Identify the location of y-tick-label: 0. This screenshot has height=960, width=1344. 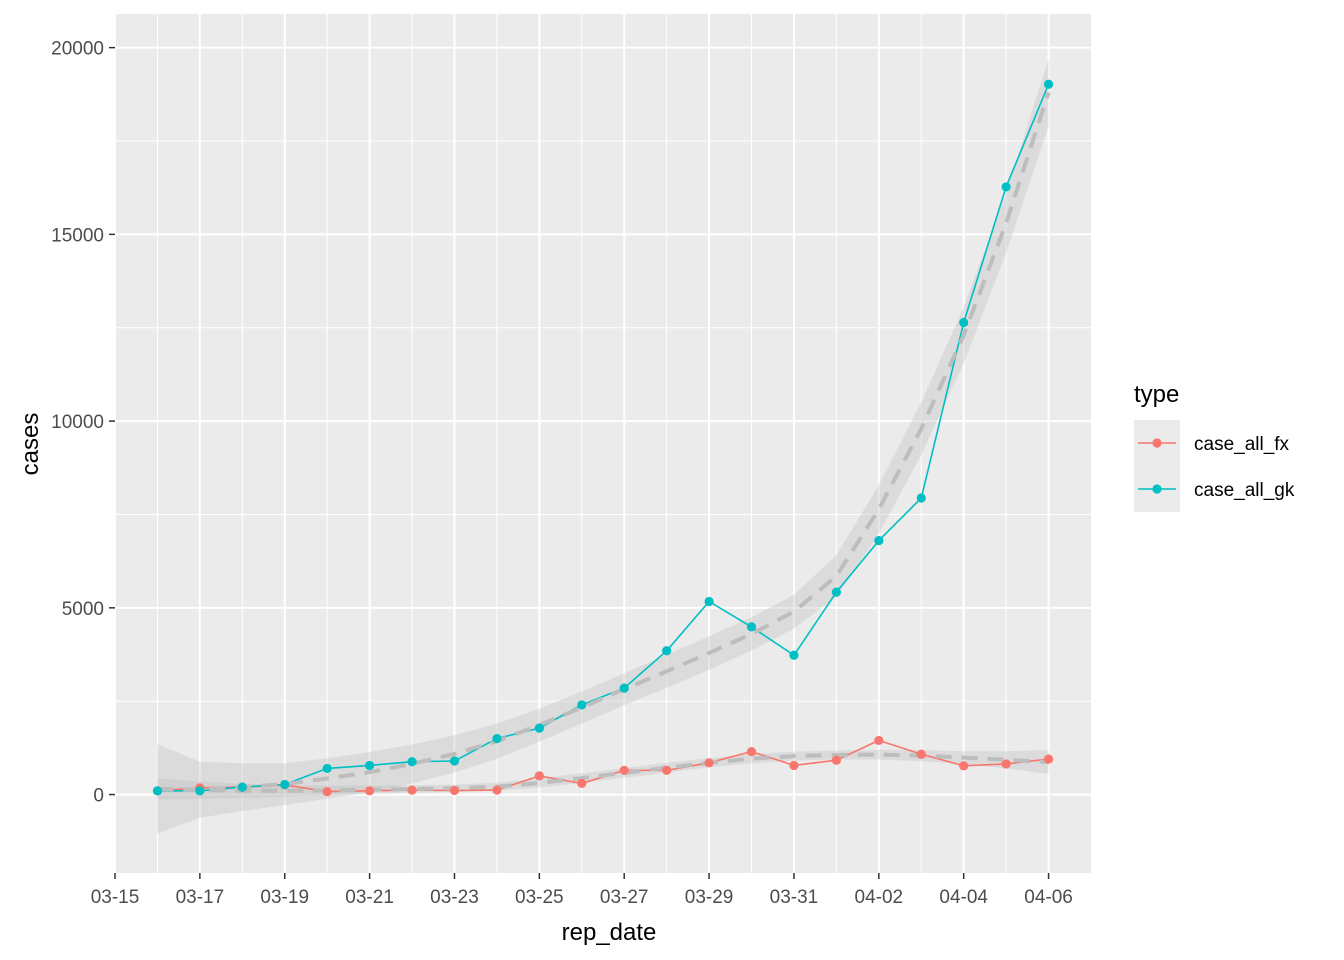
(98, 796).